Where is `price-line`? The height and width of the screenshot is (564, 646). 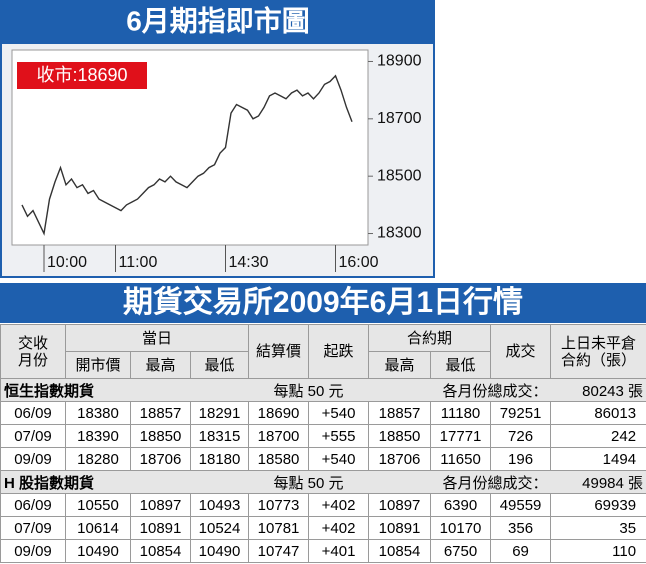
price-line is located at coordinates (187, 155).